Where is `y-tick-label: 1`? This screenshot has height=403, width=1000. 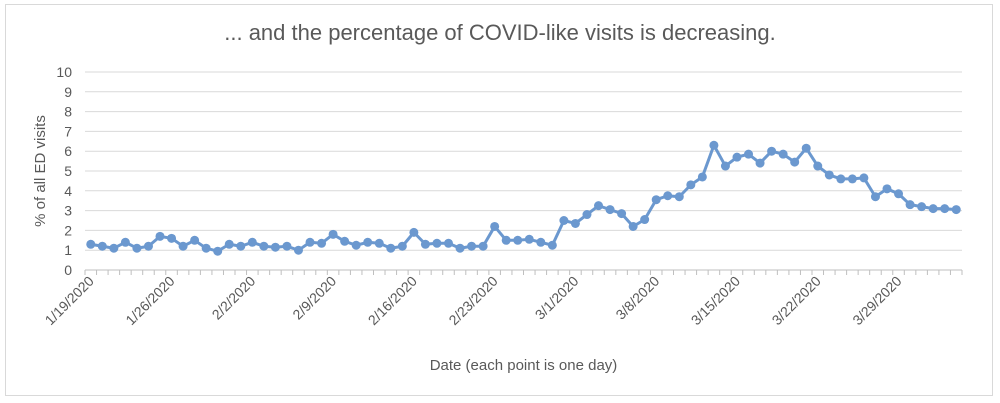
y-tick-label: 1 is located at coordinates (68, 250).